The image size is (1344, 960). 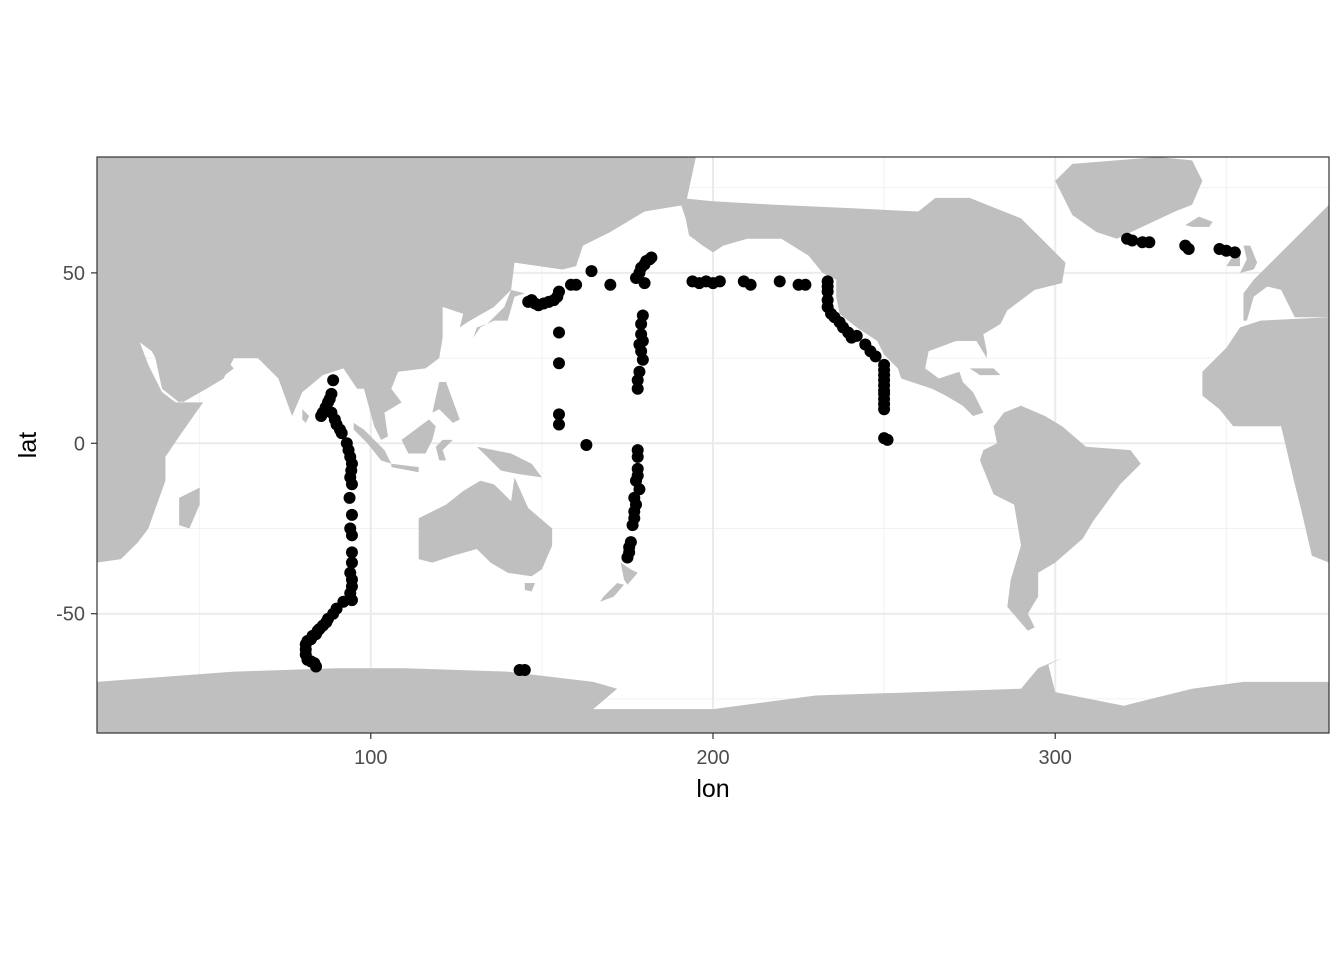 What do you see at coordinates (985, 372) in the screenshot?
I see `land-cuba` at bounding box center [985, 372].